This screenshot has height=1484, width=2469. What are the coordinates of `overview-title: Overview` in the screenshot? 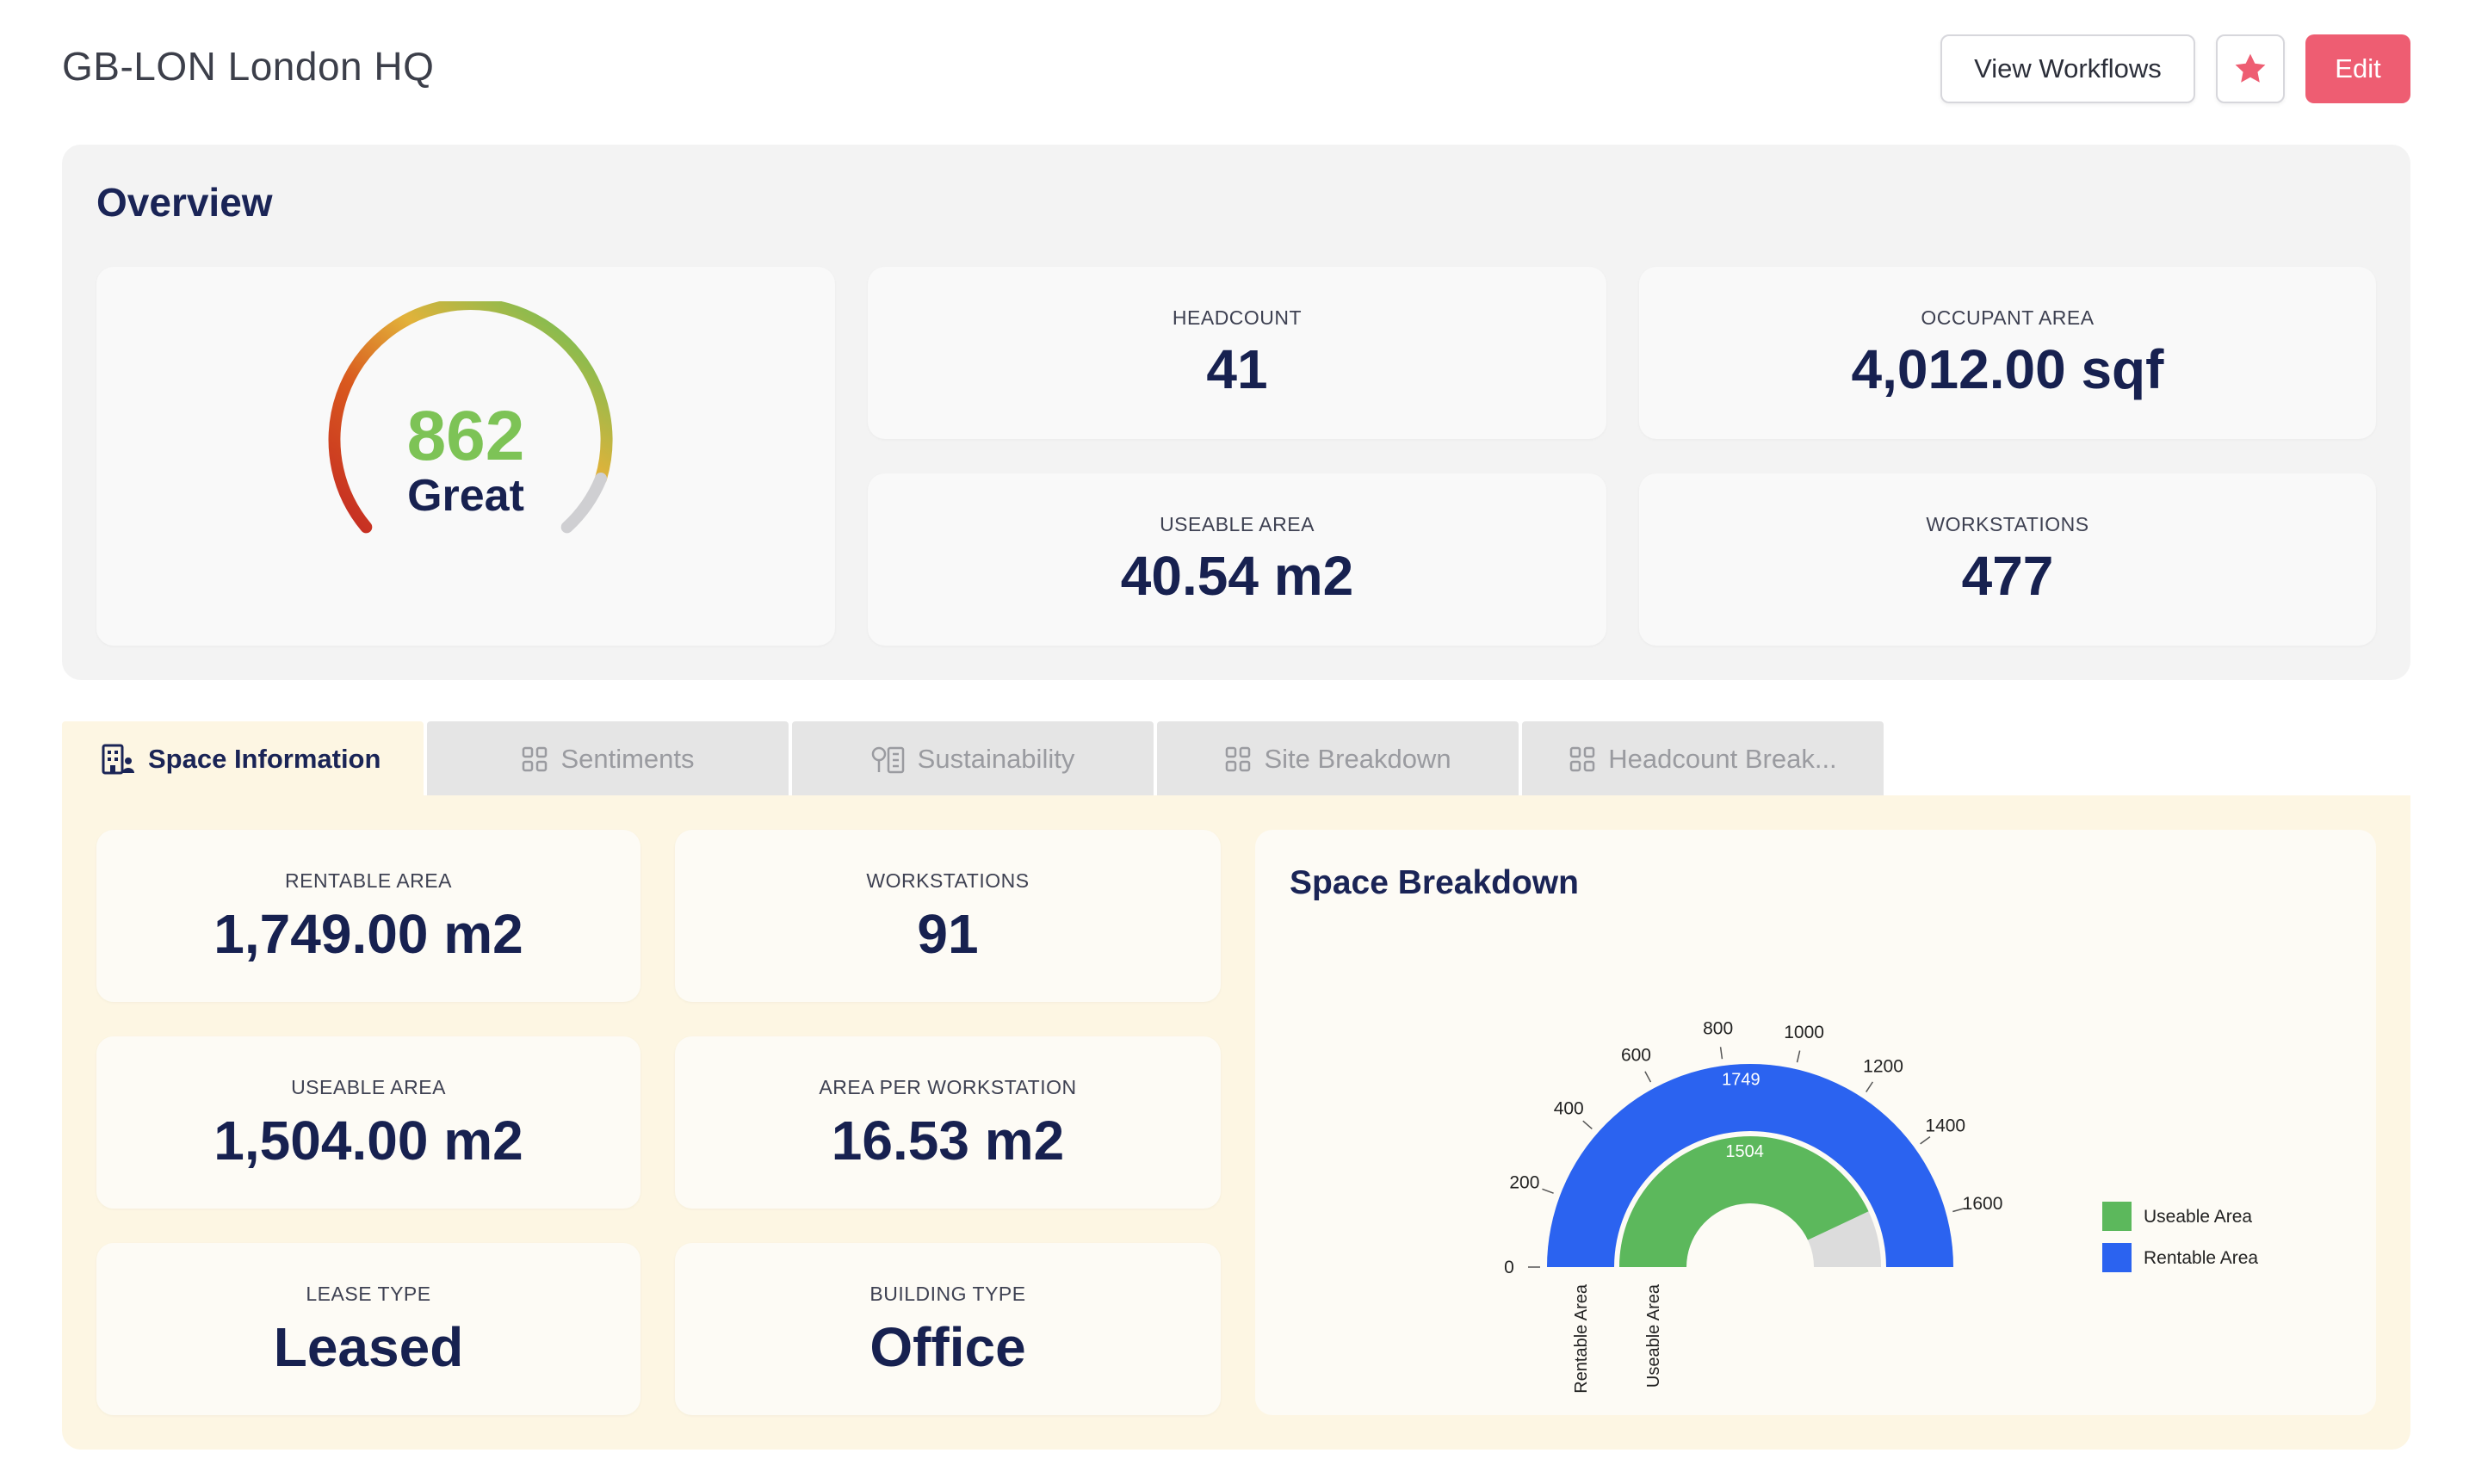 It's located at (184, 202).